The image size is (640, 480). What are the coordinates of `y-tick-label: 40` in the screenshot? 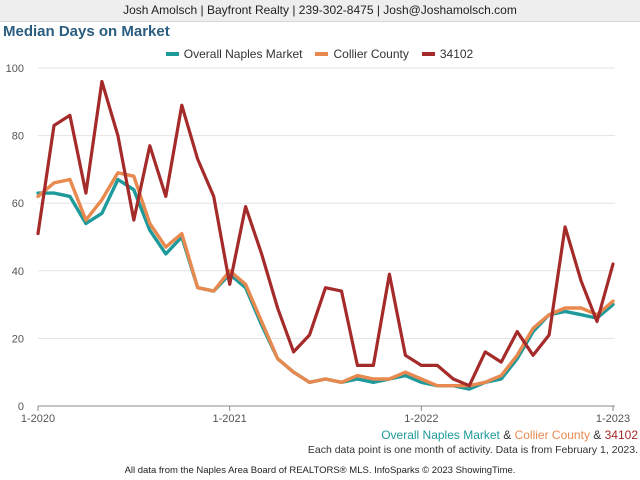 It's located at (18, 272).